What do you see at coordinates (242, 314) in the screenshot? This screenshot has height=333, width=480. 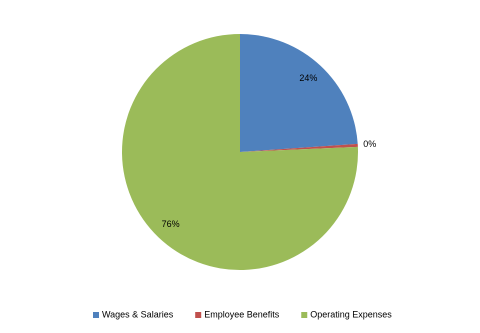 I see `legend-label: Employee Benefits` at bounding box center [242, 314].